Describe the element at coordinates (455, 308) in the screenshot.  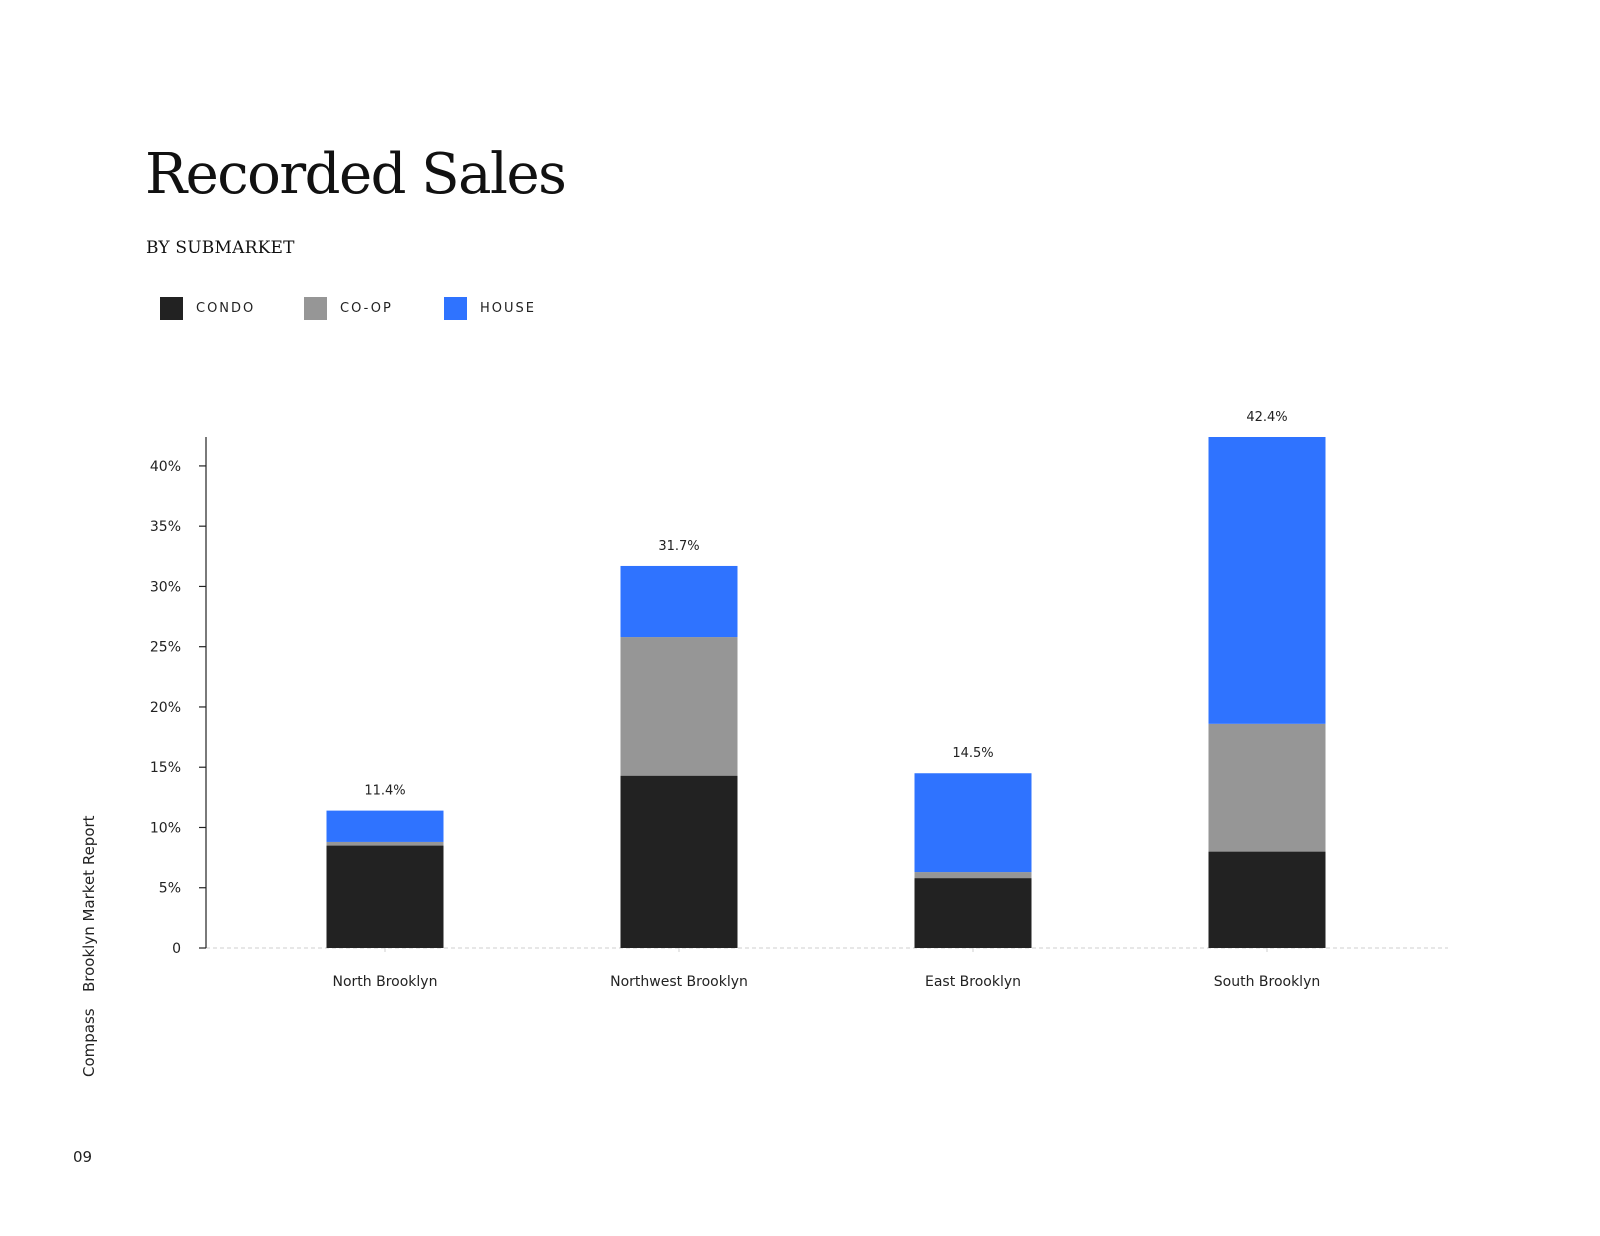
I see `legend-swatch-house` at that location.